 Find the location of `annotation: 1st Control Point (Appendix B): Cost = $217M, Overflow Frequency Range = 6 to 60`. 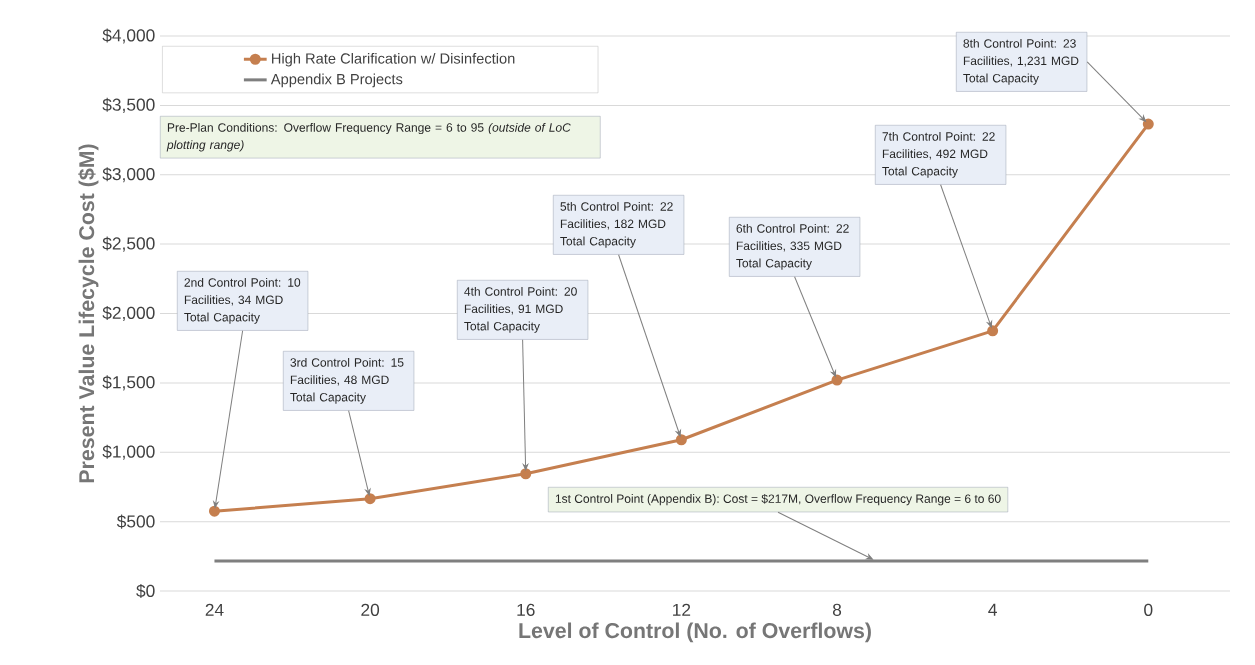

annotation: 1st Control Point (Appendix B): Cost = $217M, Overflow Frequency Range = 6 to 60 is located at coordinates (778, 499).